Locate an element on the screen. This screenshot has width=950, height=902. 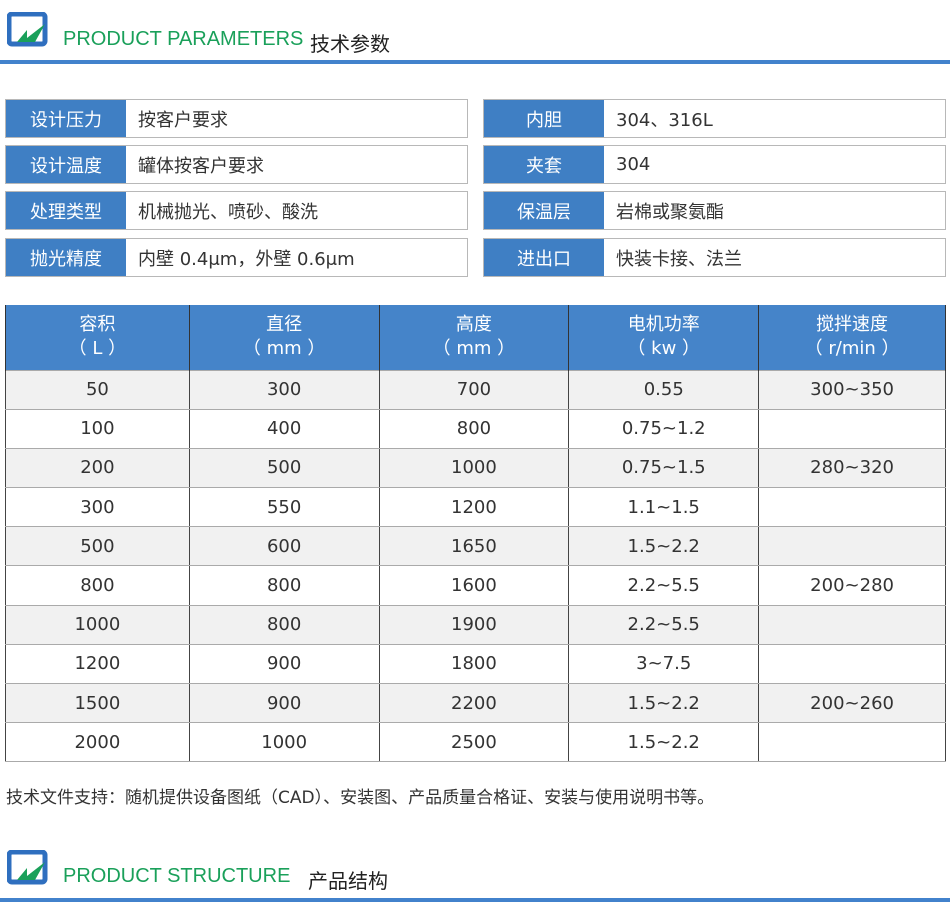
spec-value: 按客户要求 is located at coordinates (183, 120).